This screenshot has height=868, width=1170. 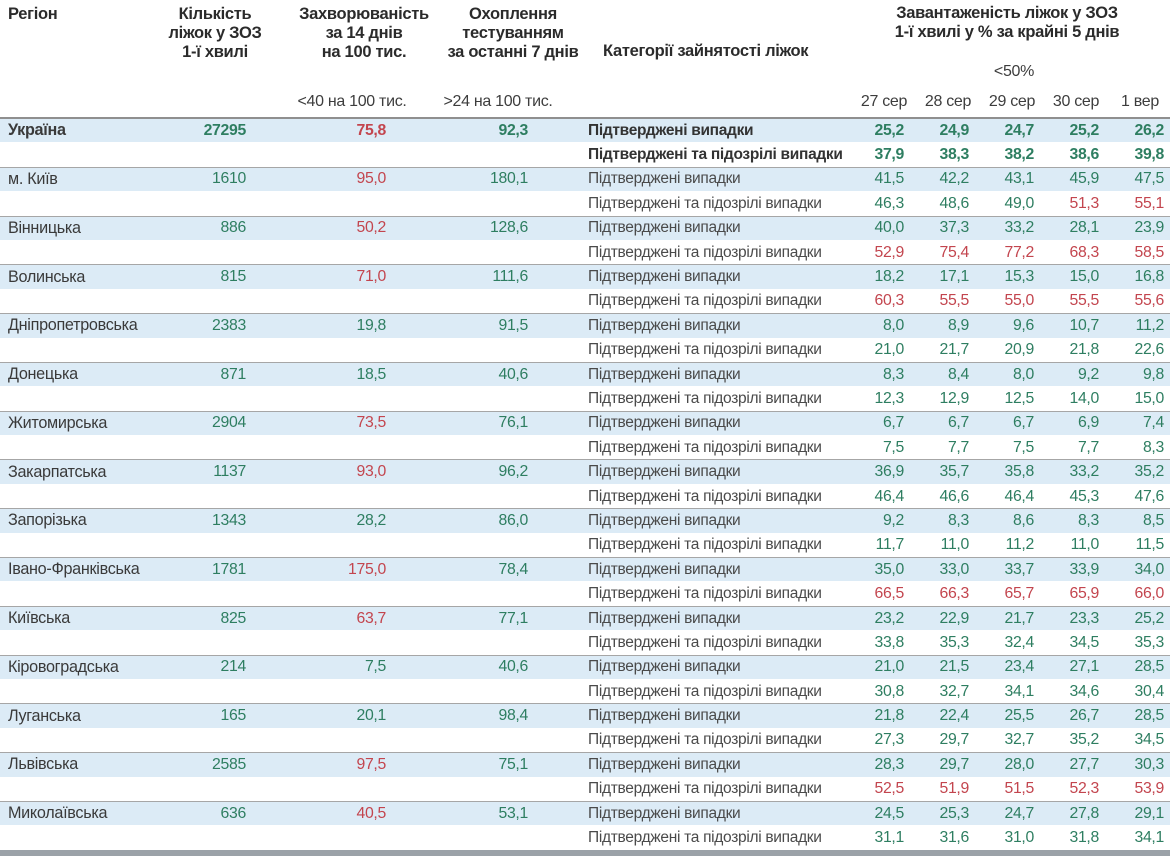 What do you see at coordinates (364, 14) in the screenshot?
I see `column-header-incidence-line: Захворюваність` at bounding box center [364, 14].